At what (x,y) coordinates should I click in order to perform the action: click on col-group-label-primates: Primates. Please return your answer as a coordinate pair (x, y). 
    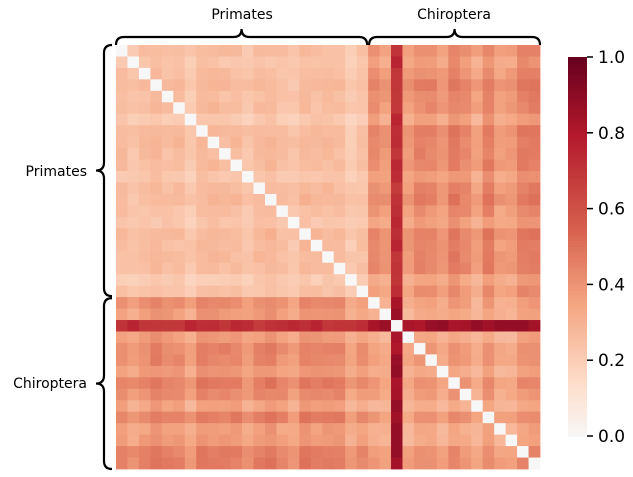
    Looking at the image, I should click on (241, 15).